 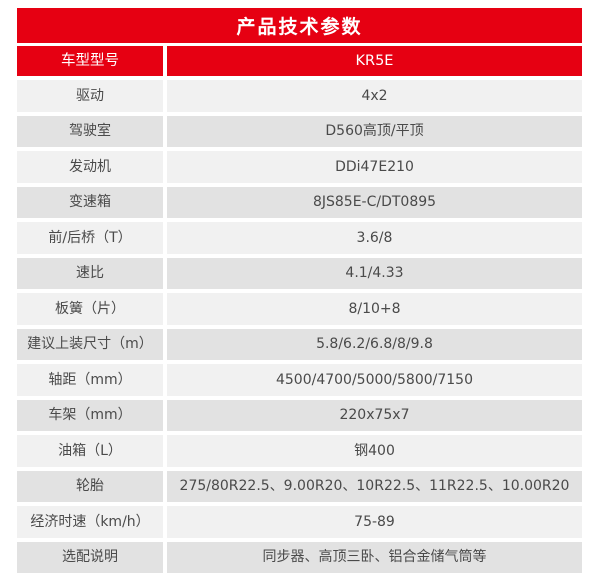 I want to click on row-value: D560高顶/平顶, so click(x=374, y=131).